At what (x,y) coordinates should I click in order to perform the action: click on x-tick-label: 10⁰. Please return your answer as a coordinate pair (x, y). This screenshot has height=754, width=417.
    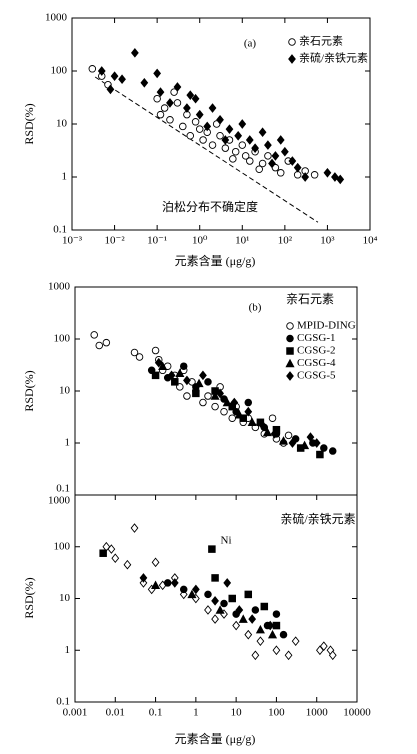
    Looking at the image, I should click on (200, 241).